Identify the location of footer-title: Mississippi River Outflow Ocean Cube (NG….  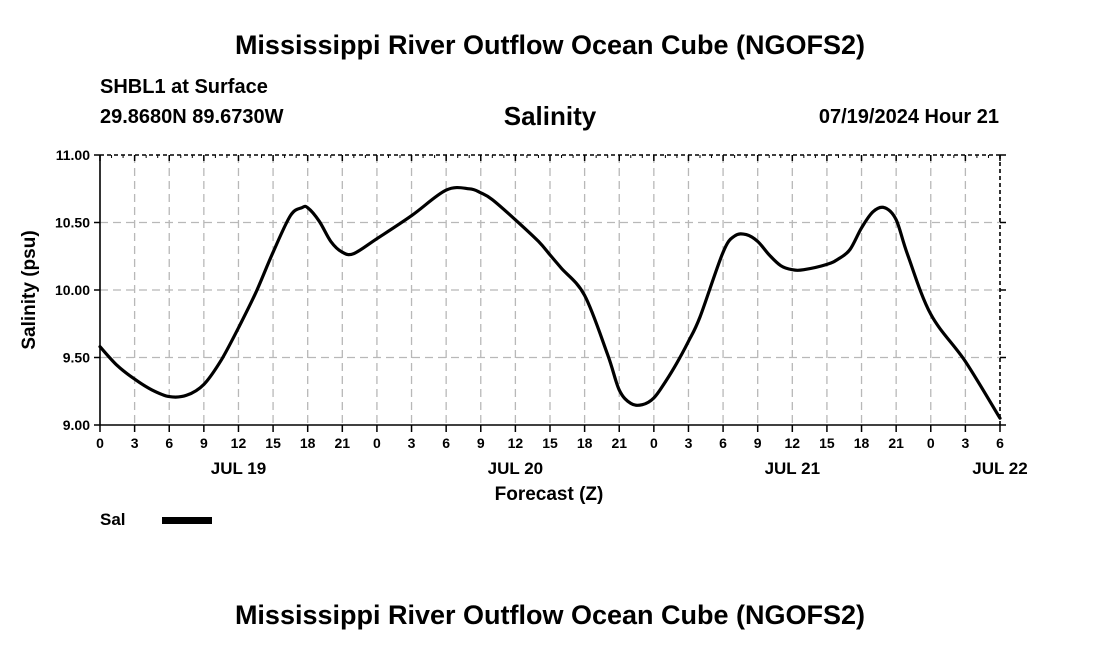
(550, 615).